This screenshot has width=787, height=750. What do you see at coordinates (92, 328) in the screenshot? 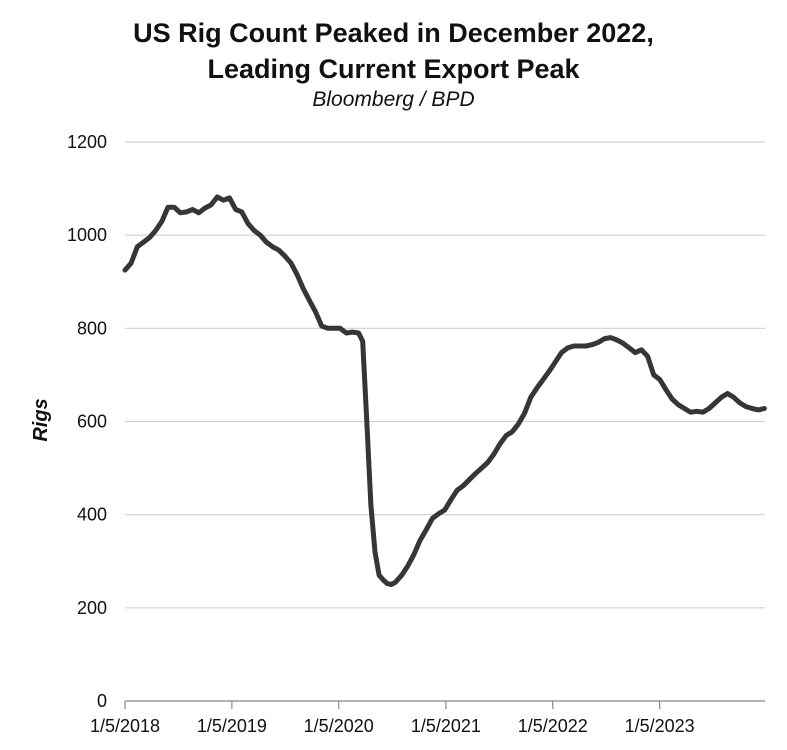
I see `y-tick-label: 800` at bounding box center [92, 328].